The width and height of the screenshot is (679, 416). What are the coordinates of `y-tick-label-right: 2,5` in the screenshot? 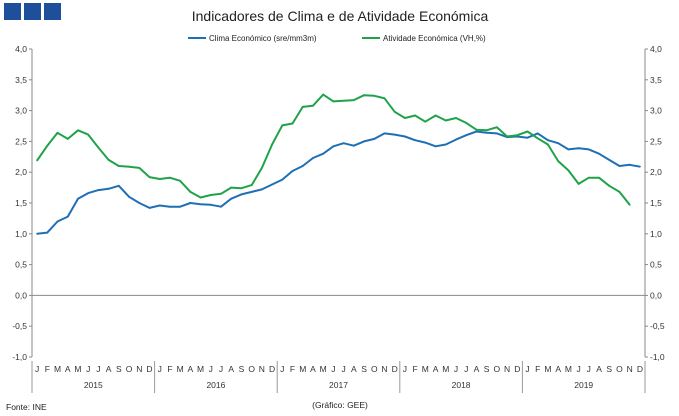 It's located at (656, 141).